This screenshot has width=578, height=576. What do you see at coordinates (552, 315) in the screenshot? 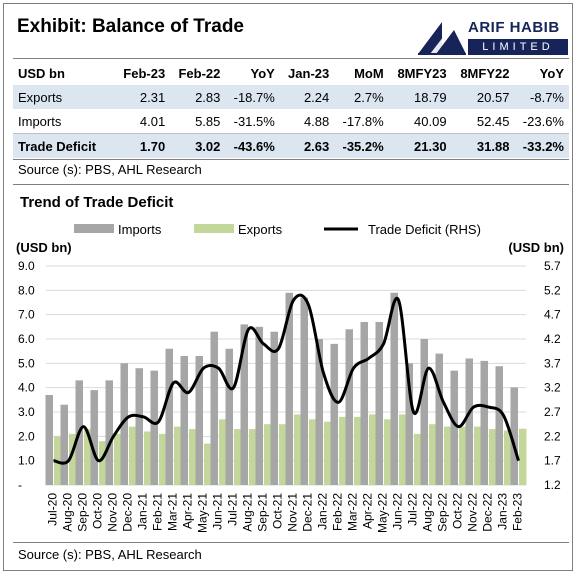
I see `y2-tick-label: 4.7` at bounding box center [552, 315].